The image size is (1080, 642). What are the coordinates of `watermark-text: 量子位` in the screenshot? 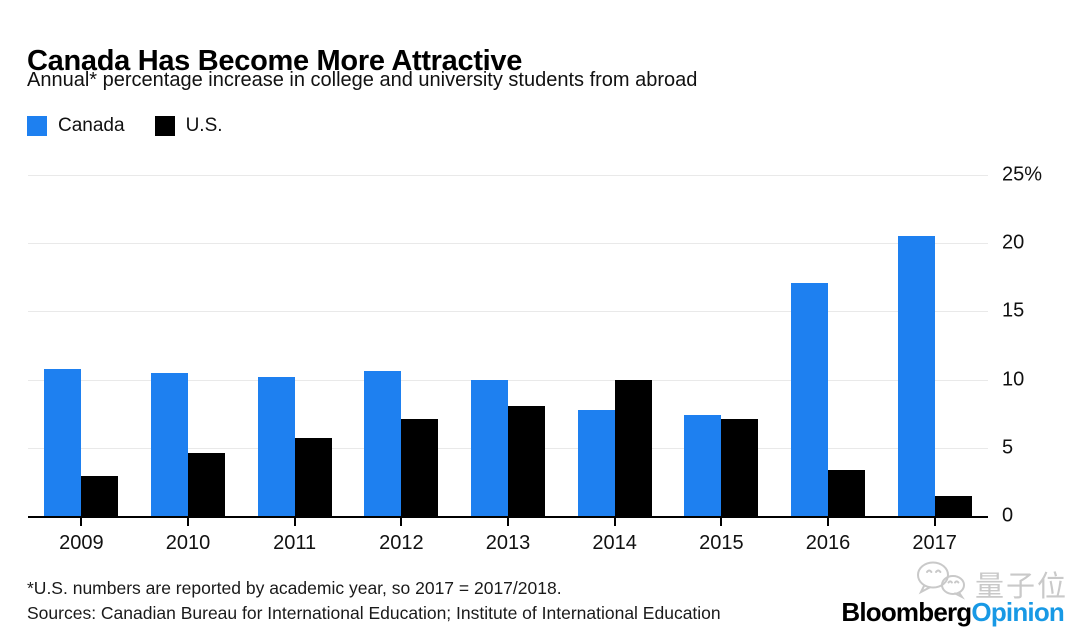 It's located at (1021, 587).